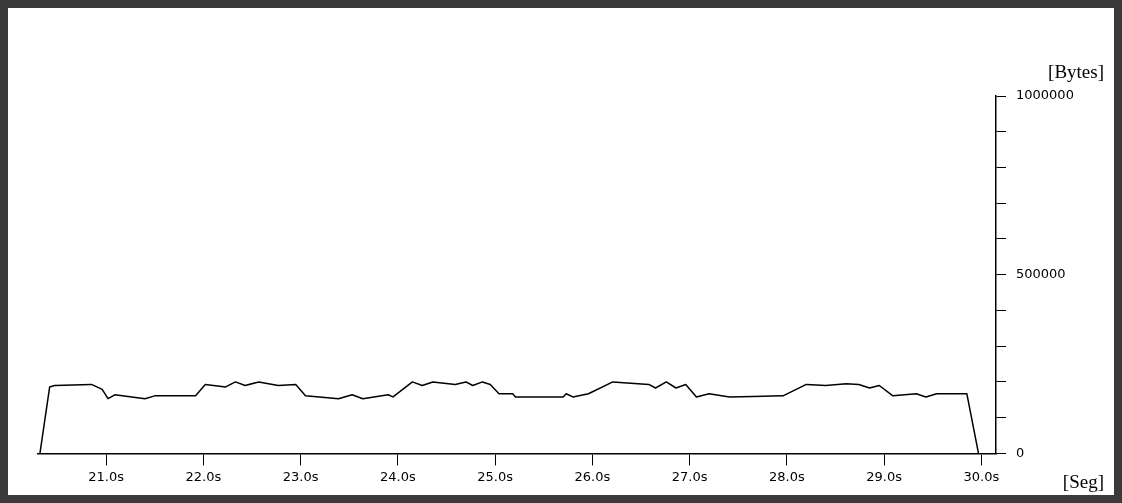 Image resolution: width=1122 pixels, height=503 pixels. What do you see at coordinates (1041, 274) in the screenshot?
I see `y-tick-label: 500000` at bounding box center [1041, 274].